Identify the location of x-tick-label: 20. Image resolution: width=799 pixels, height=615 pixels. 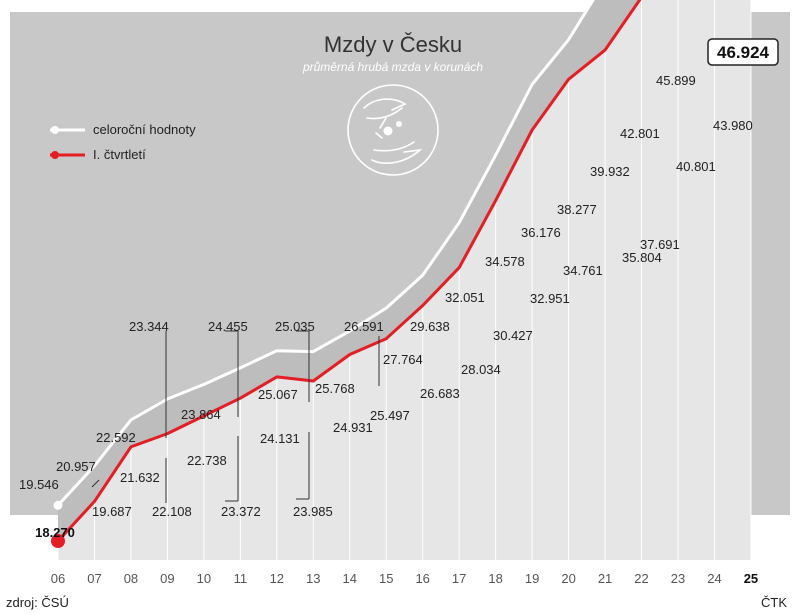
(568, 578).